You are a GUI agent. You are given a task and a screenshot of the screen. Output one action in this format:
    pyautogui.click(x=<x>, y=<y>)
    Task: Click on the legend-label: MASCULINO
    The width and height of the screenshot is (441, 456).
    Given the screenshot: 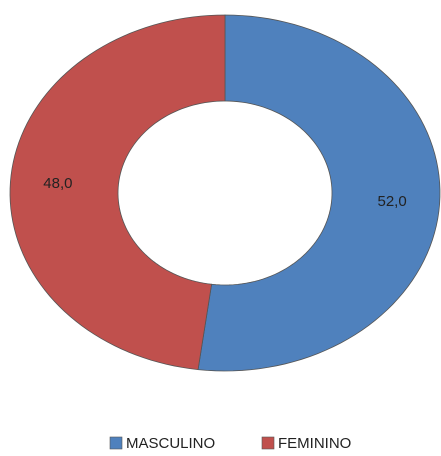 What is the action you would take?
    pyautogui.click(x=170, y=443)
    